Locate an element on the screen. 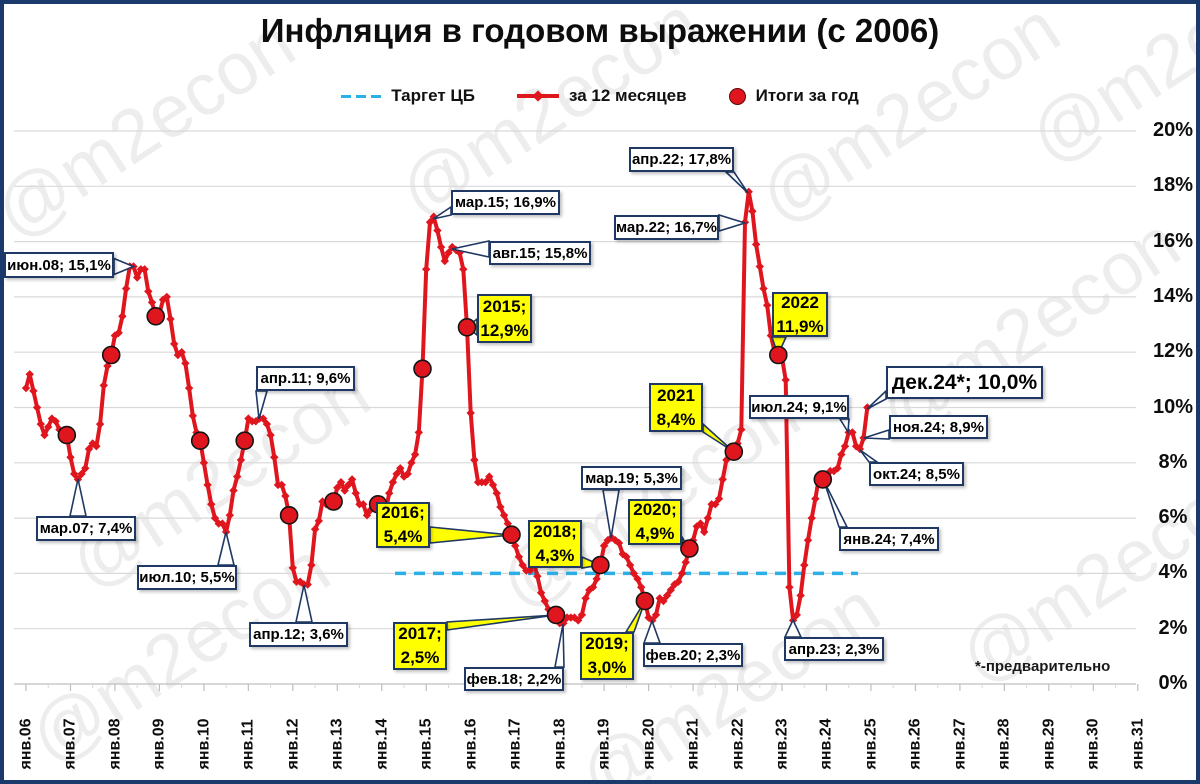  x-axis-label: янв.15 is located at coordinates (426, 744).